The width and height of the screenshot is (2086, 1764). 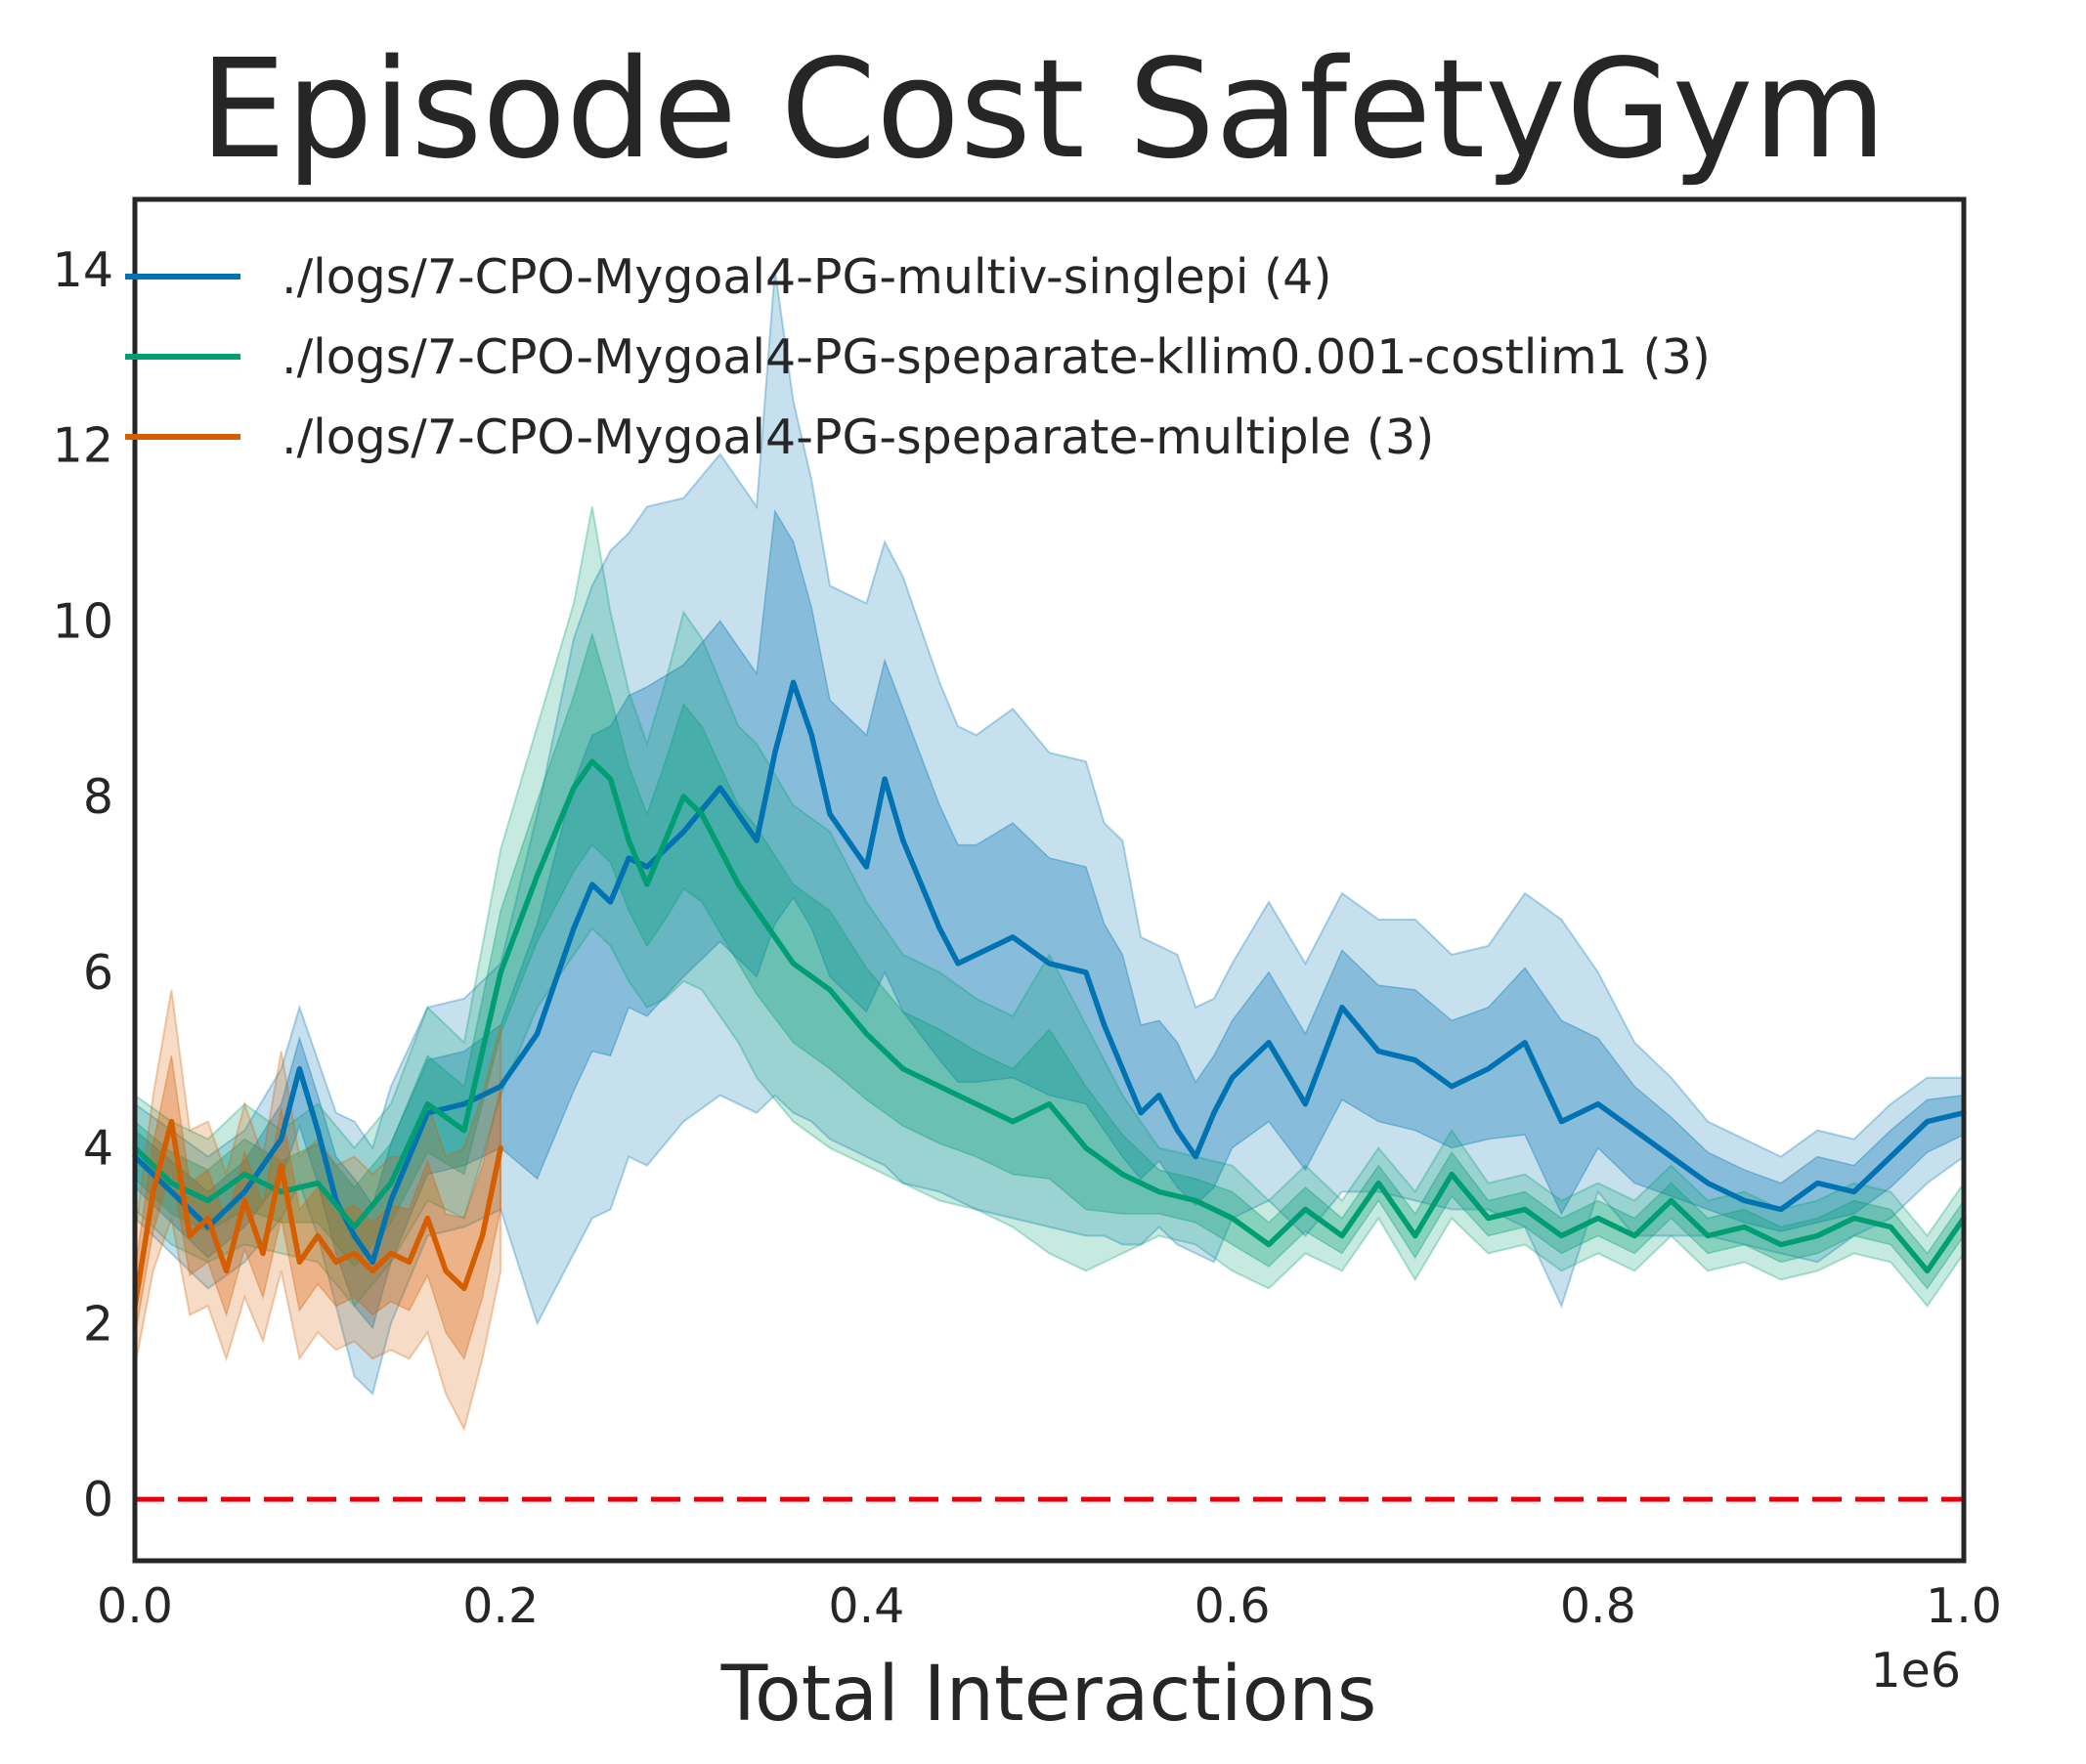 What do you see at coordinates (317, 1214) in the screenshot?
I see `series-3-line` at bounding box center [317, 1214].